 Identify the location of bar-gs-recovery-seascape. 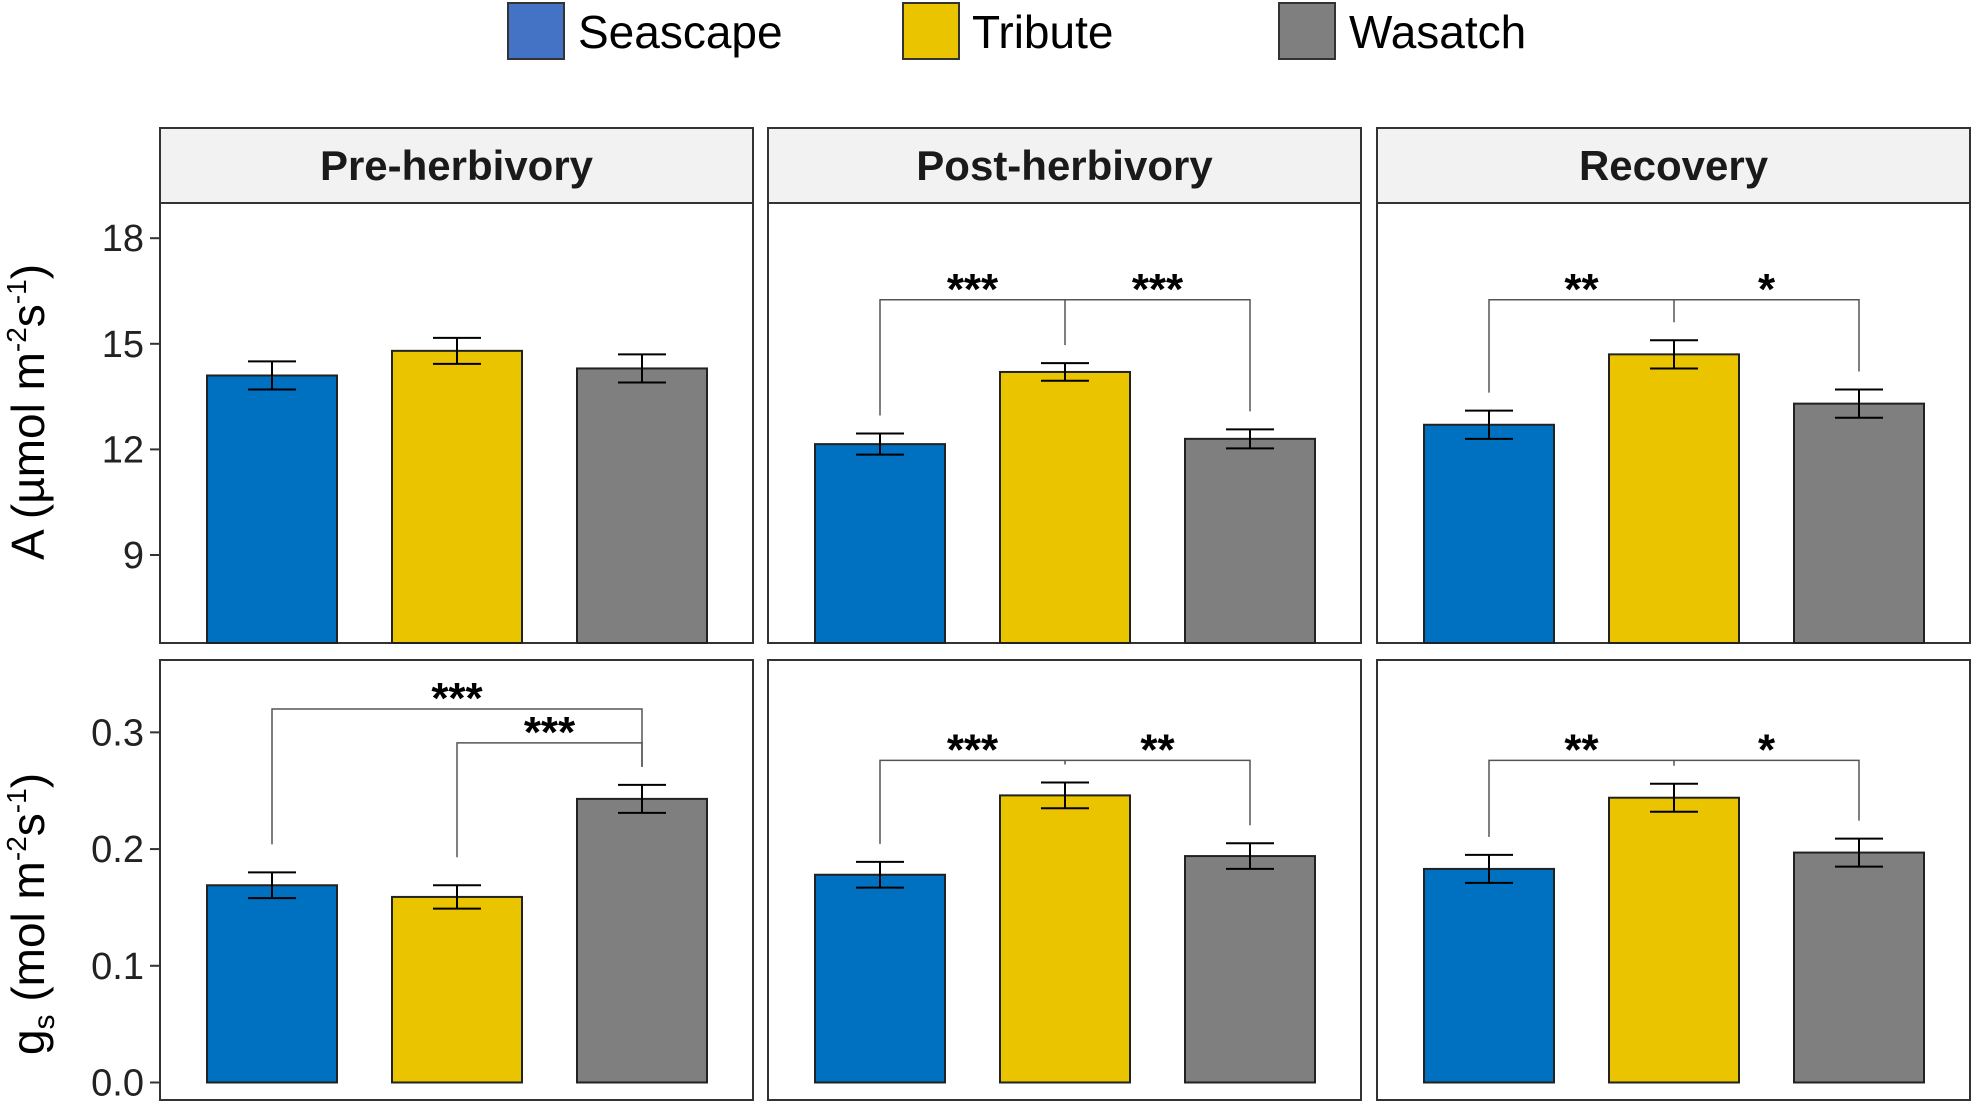
(1489, 975).